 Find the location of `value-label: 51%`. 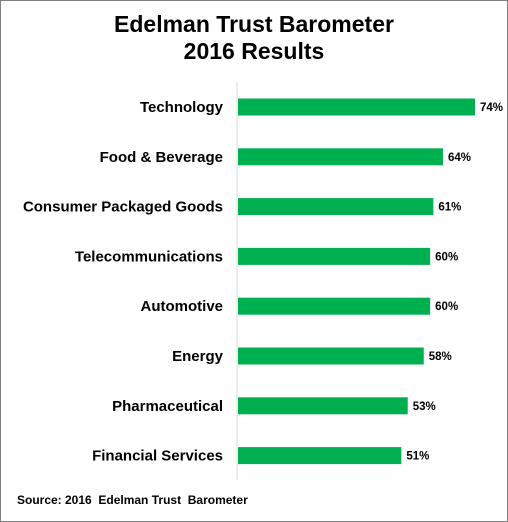

value-label: 51% is located at coordinates (417, 457).